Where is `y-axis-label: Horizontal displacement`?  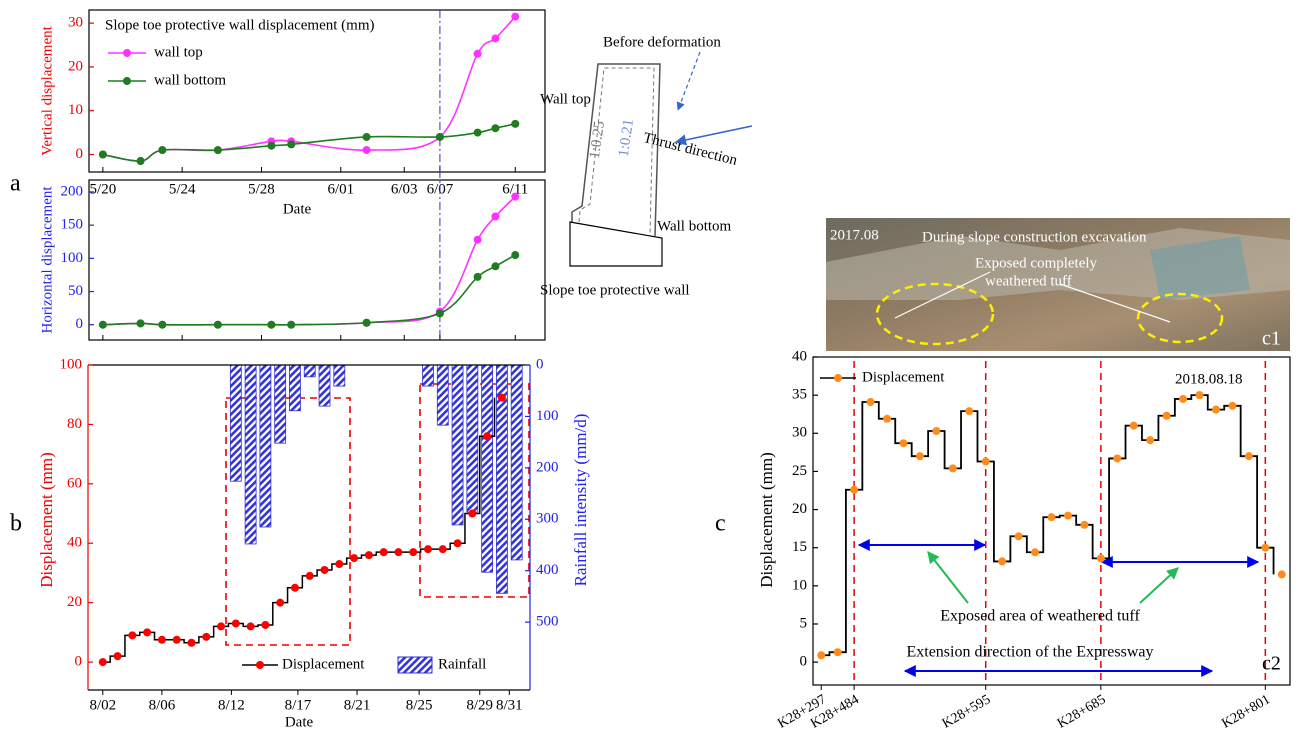
y-axis-label: Horizontal displacement is located at coordinates (47, 260).